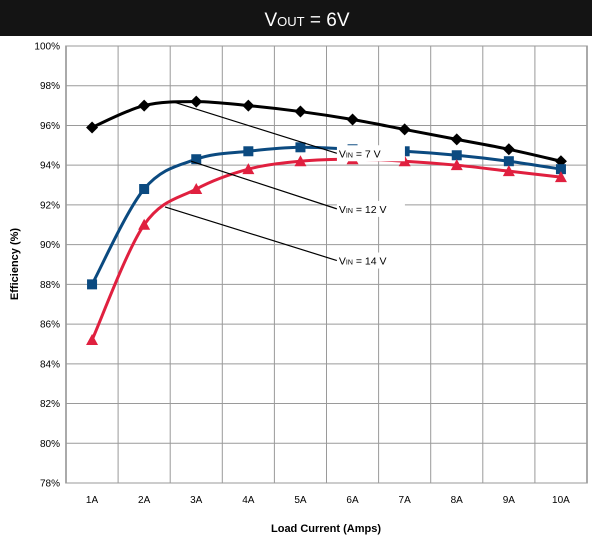 The image size is (592, 540). I want to click on x-tick-labels: 1A 2A 3A 4A 5A 6A 7A 8A 9A 10A, so click(328, 500).